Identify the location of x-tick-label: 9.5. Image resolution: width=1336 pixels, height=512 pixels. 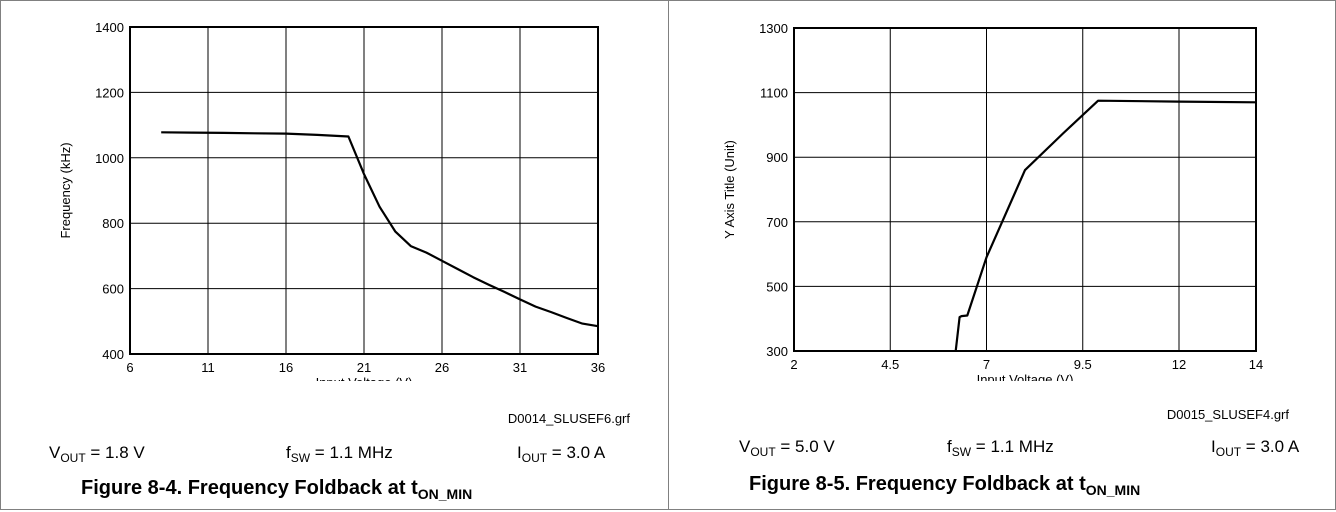
(1083, 364).